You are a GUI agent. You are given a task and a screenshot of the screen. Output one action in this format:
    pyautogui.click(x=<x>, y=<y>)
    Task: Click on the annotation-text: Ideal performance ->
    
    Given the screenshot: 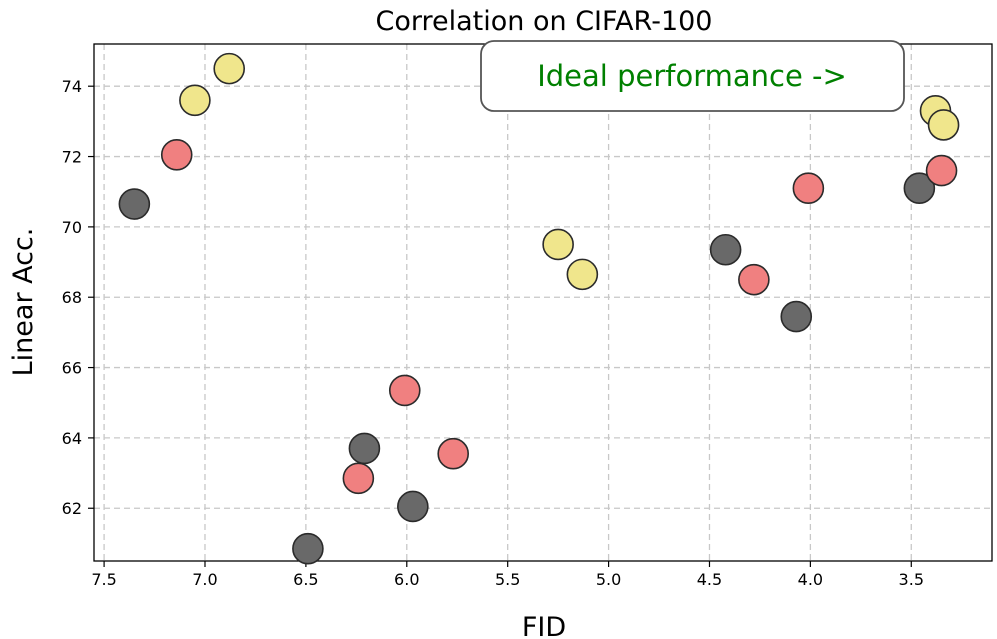 What is the action you would take?
    pyautogui.click(x=692, y=76)
    